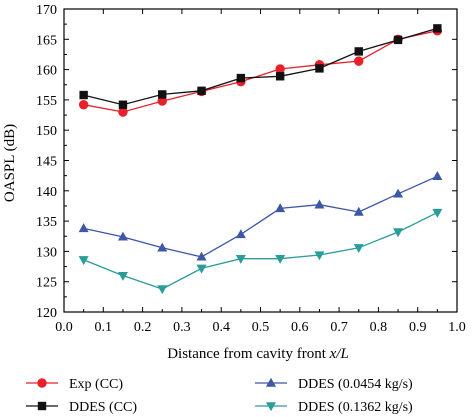  What do you see at coordinates (46, 252) in the screenshot?
I see `y-tick-label: 130` at bounding box center [46, 252].